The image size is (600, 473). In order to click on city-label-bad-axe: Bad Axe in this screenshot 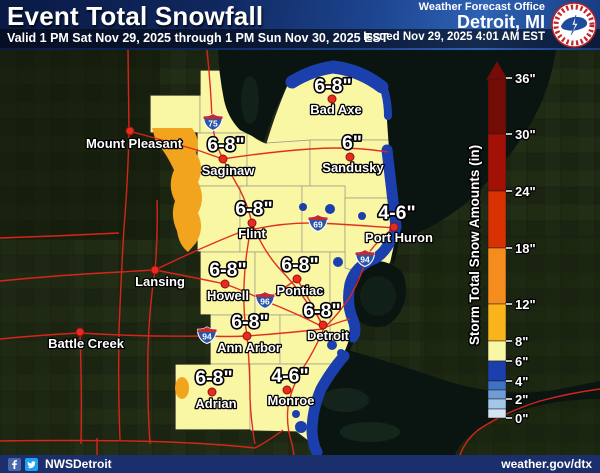, I will do `click(336, 109)`.